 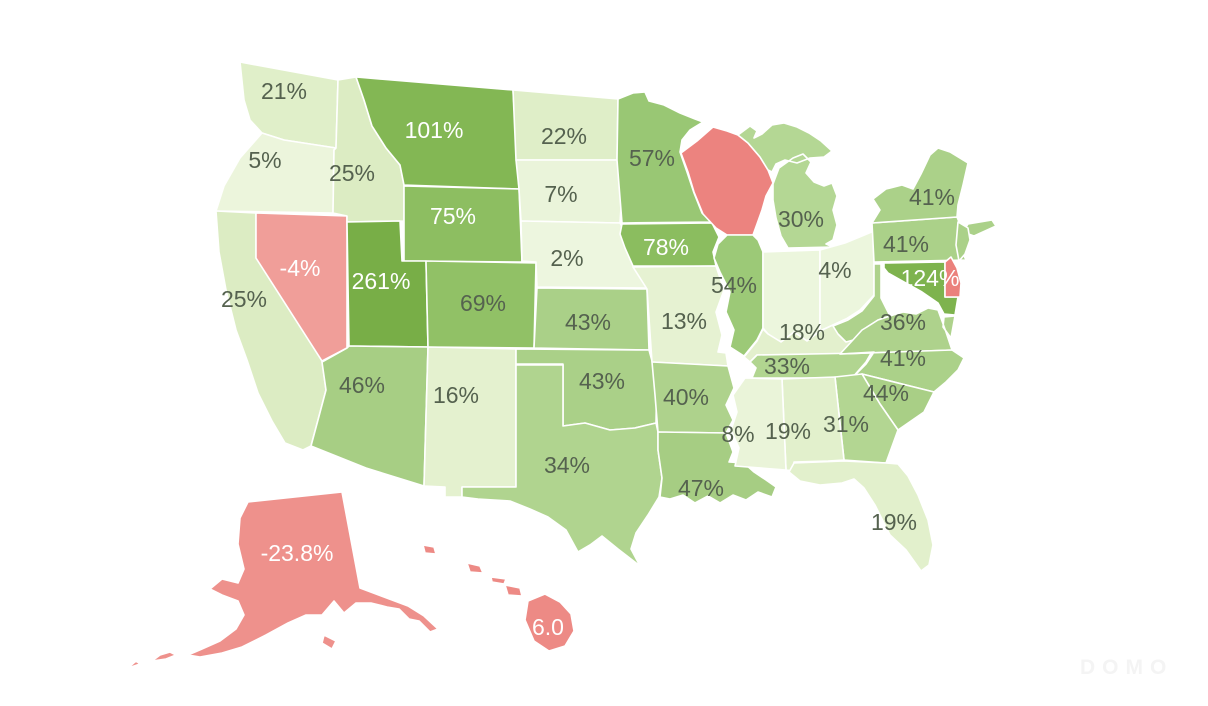 I want to click on state-indiana, so click(x=791, y=296).